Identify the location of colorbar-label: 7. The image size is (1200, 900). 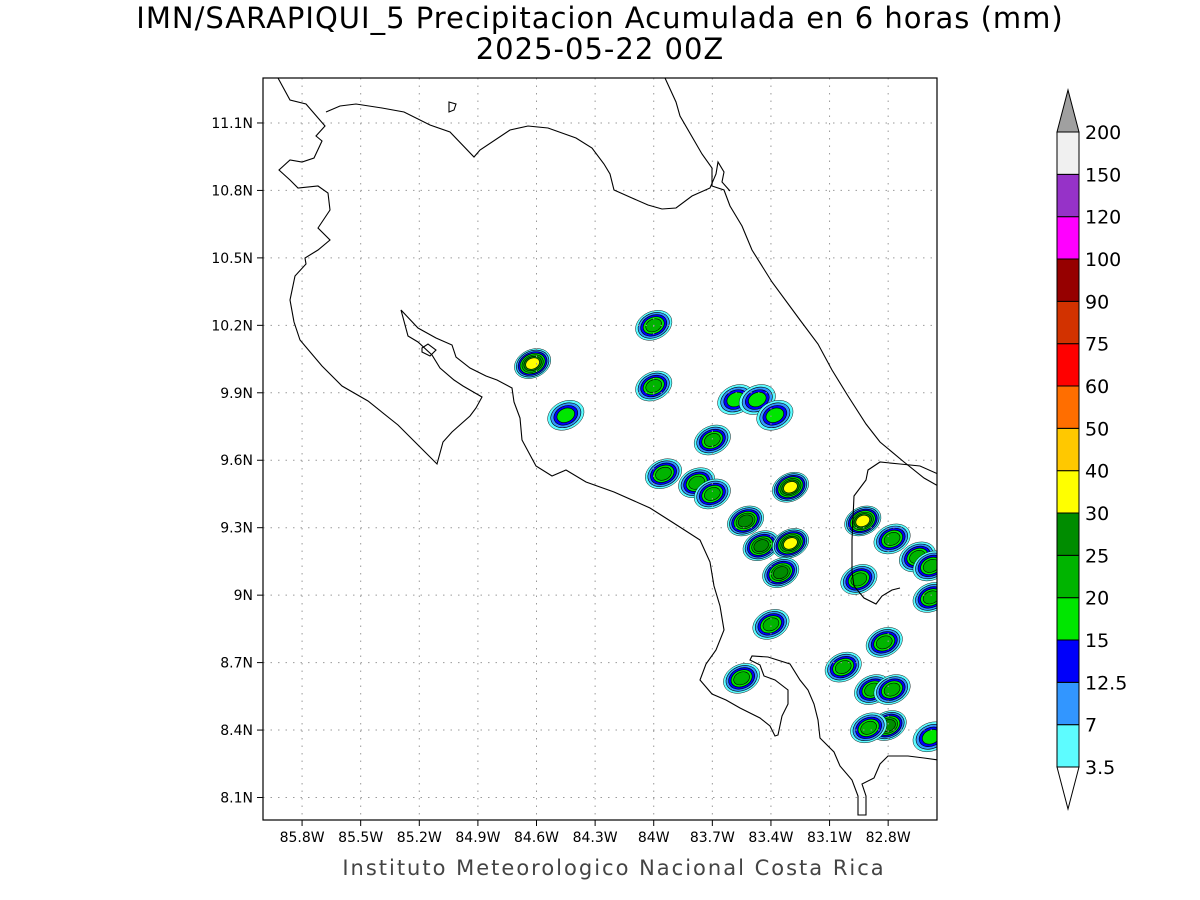
(1091, 726).